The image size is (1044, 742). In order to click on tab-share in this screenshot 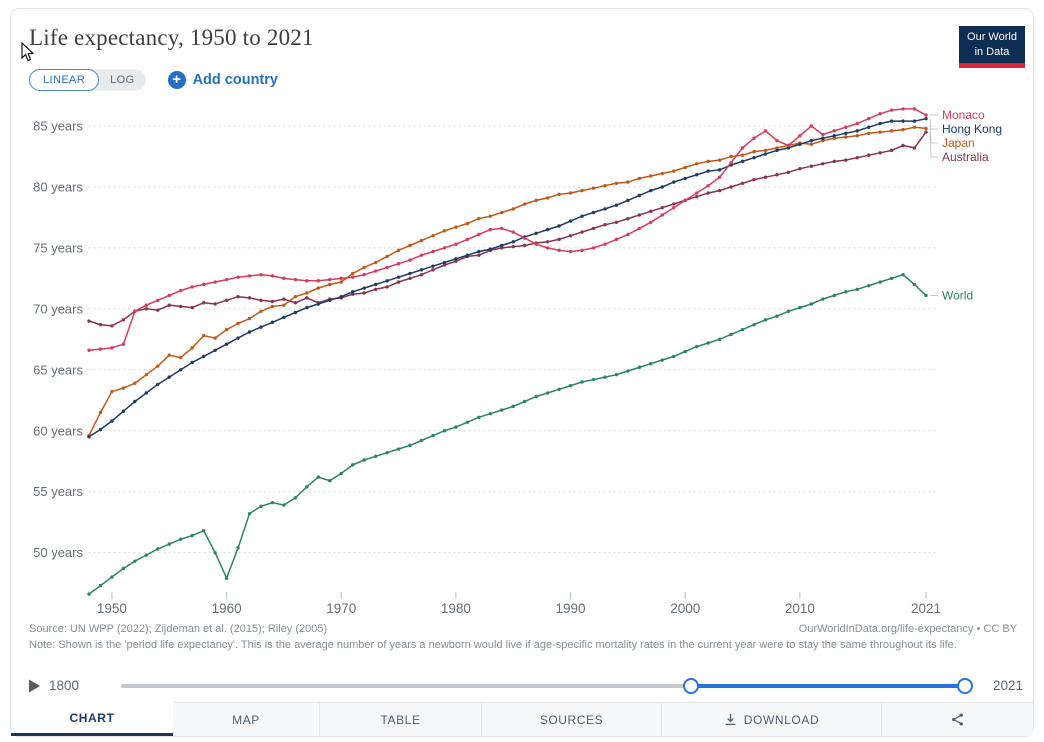, I will do `click(957, 719)`.